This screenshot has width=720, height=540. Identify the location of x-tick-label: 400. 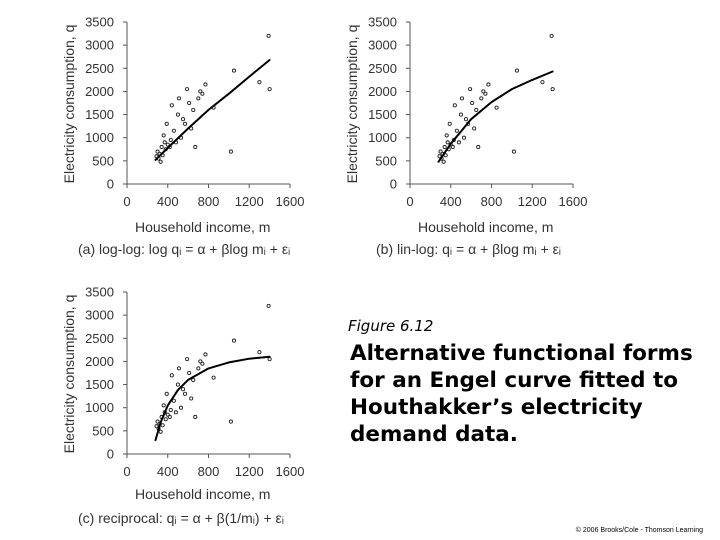
(451, 201).